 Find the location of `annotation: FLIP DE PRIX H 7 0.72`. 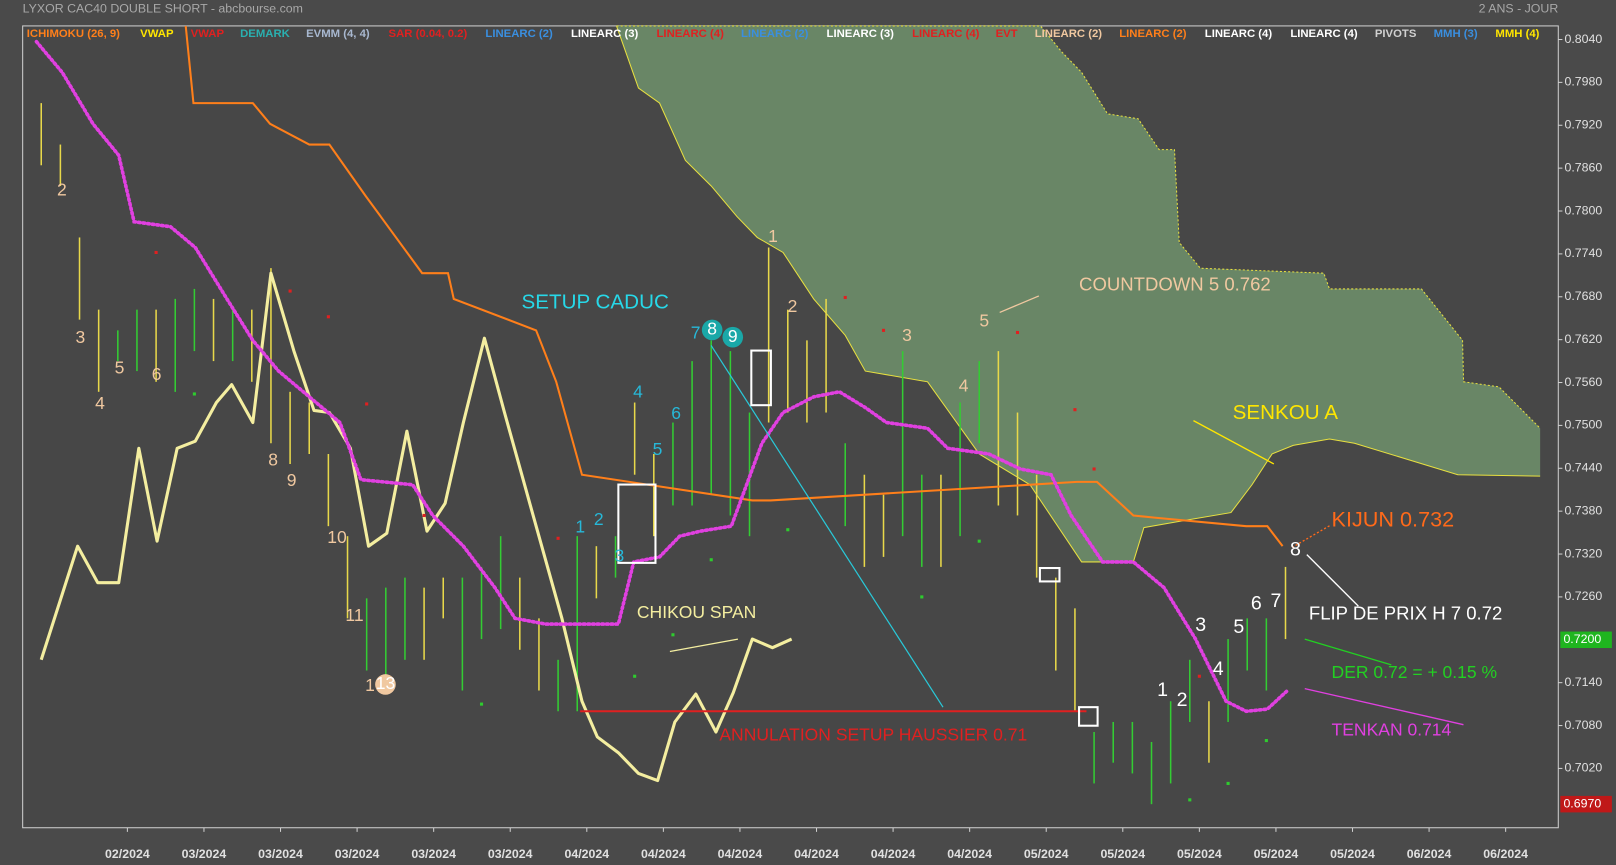

annotation: FLIP DE PRIX H 7 0.72 is located at coordinates (1405, 612).